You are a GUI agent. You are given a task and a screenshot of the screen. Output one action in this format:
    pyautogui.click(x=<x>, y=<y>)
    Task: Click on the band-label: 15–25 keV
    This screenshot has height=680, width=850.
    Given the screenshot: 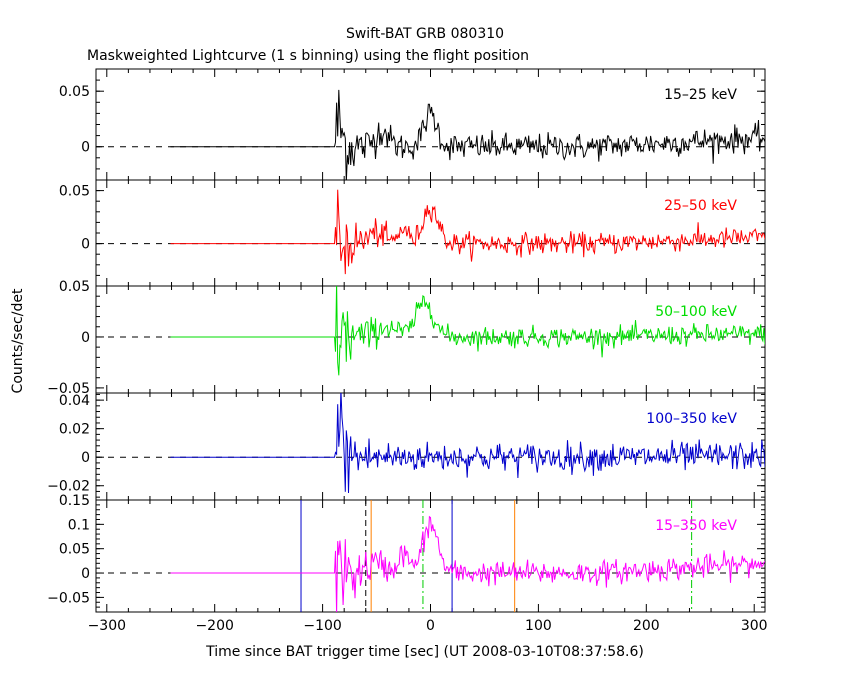 What is the action you would take?
    pyautogui.click(x=700, y=95)
    